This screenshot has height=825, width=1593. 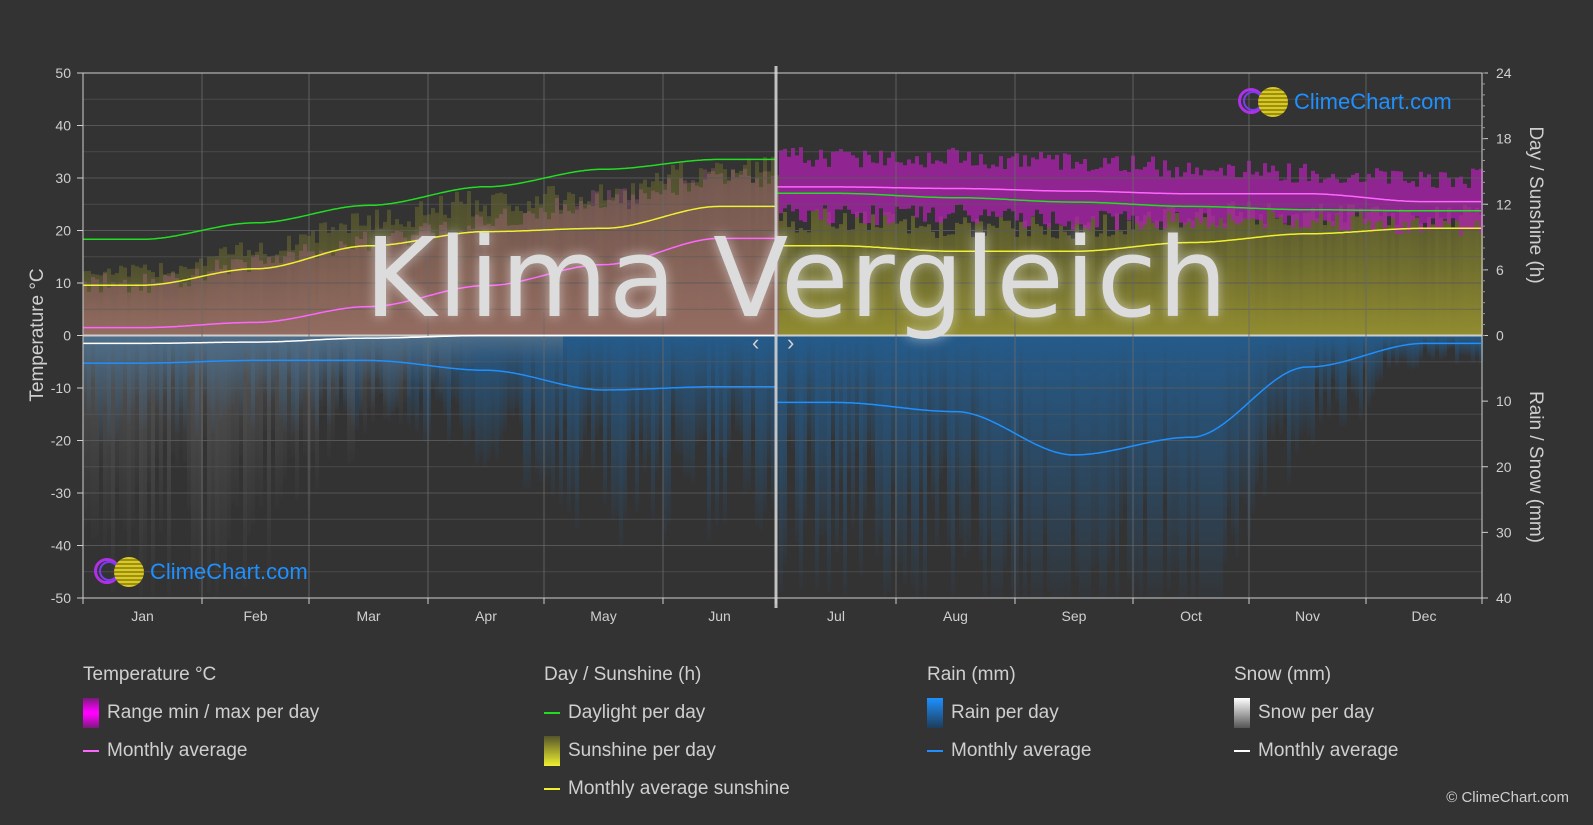 I want to click on month-label: Dec, so click(x=1424, y=616).